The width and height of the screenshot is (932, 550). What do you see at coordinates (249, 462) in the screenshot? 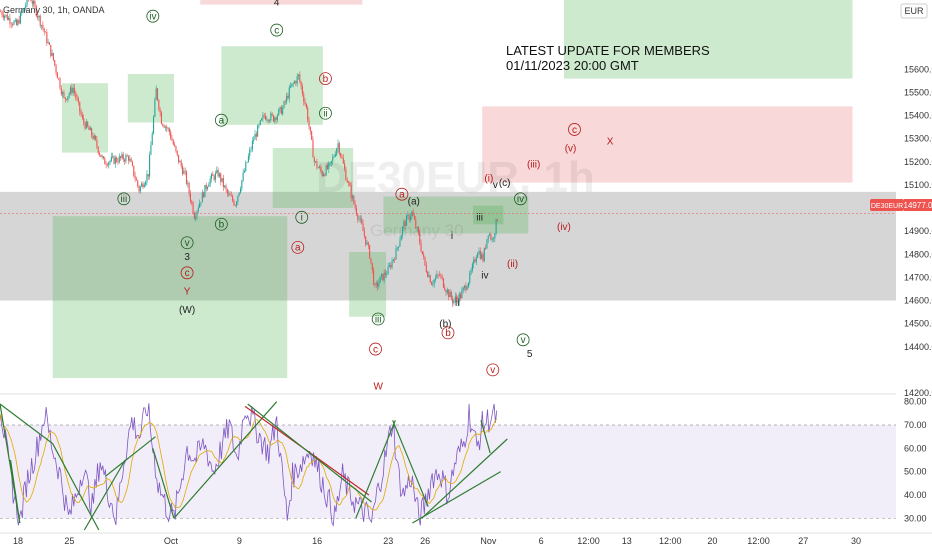
I see `rsi-ma-line` at bounding box center [249, 462].